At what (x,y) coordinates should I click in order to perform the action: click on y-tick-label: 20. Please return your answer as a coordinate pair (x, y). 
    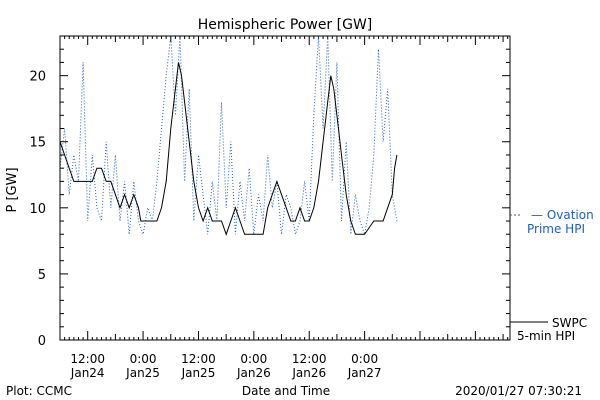
    Looking at the image, I should click on (37, 77).